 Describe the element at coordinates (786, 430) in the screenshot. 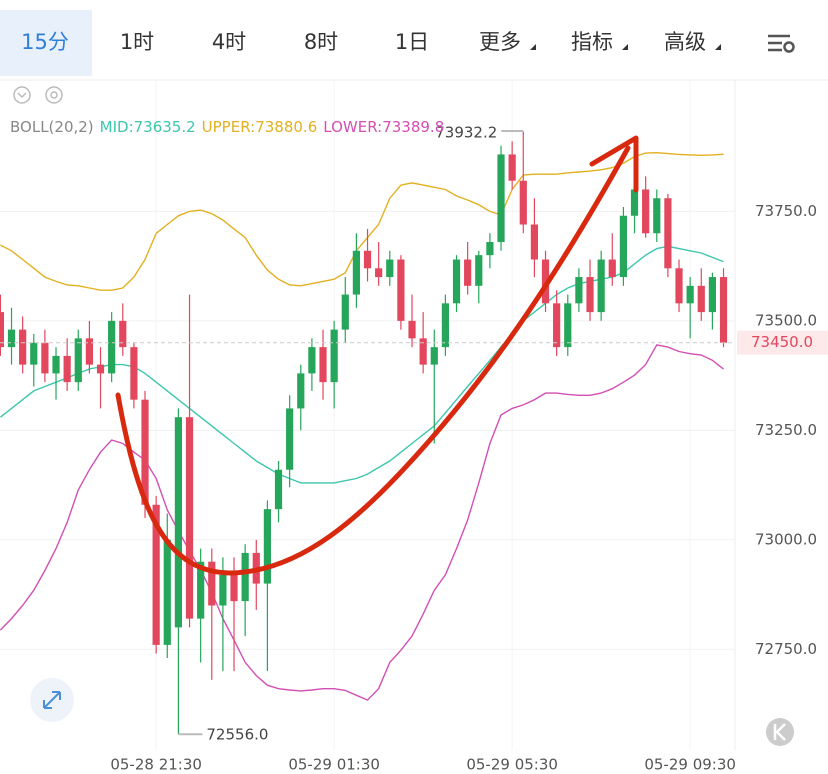

I see `y-tick-label: 73250.0` at that location.